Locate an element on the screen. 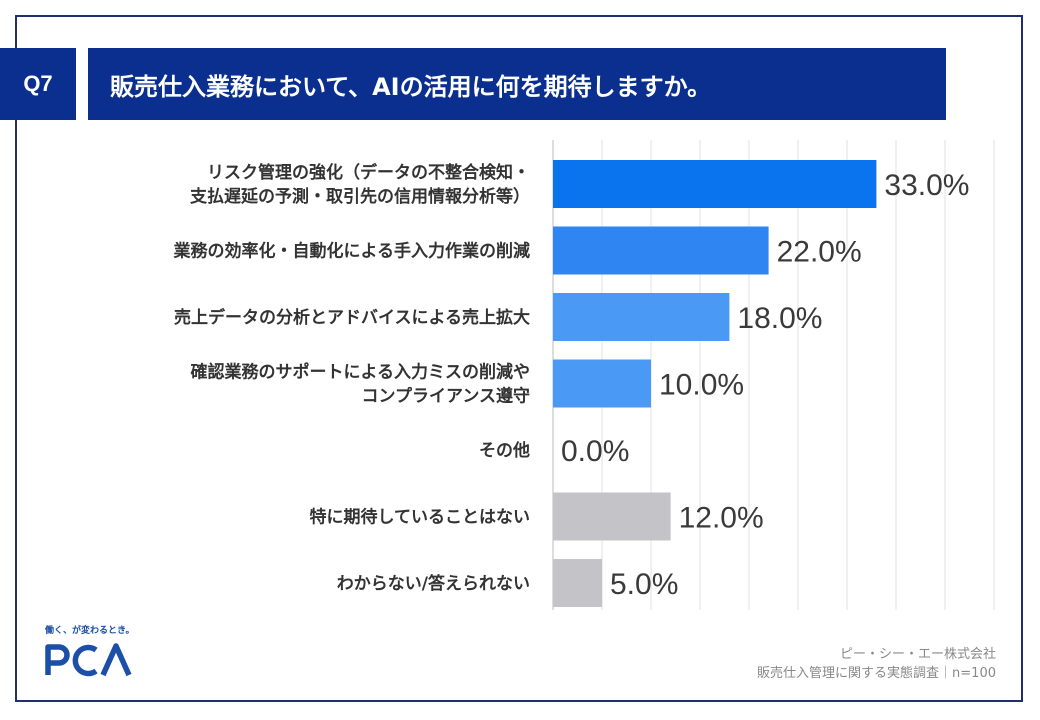 This screenshot has height=720, width=1040. footer-company: ピー・シー・エー株式会社 is located at coordinates (917, 654).